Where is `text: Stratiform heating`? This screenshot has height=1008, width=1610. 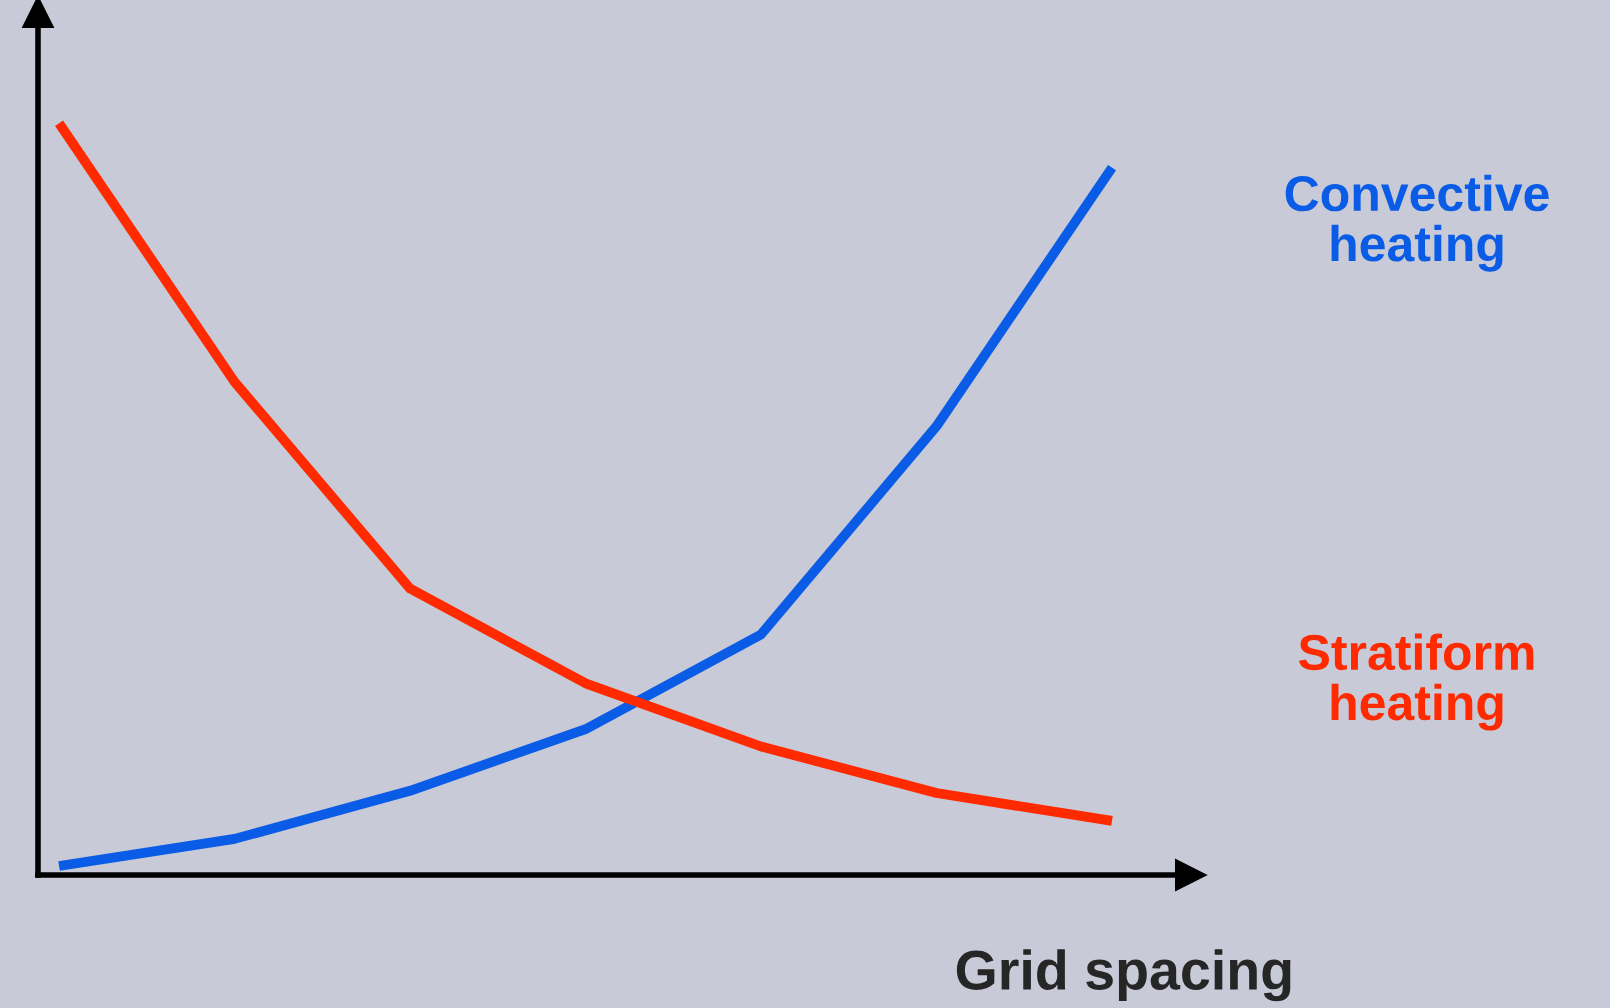 text: Stratiform heating is located at coordinates (1416, 682).